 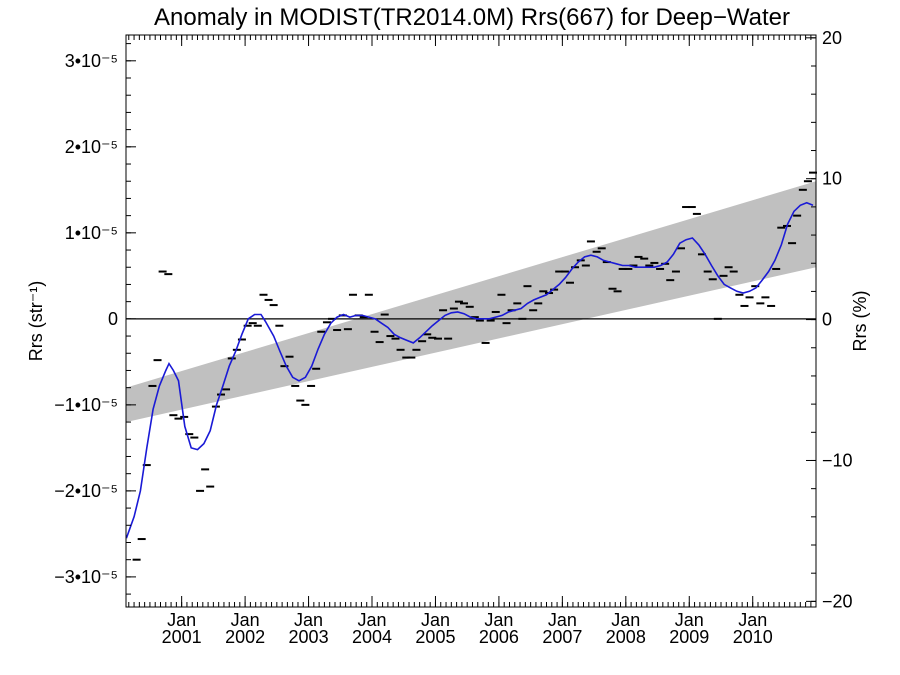 I want to click on x-tick-label-year: 2005, so click(x=435, y=637).